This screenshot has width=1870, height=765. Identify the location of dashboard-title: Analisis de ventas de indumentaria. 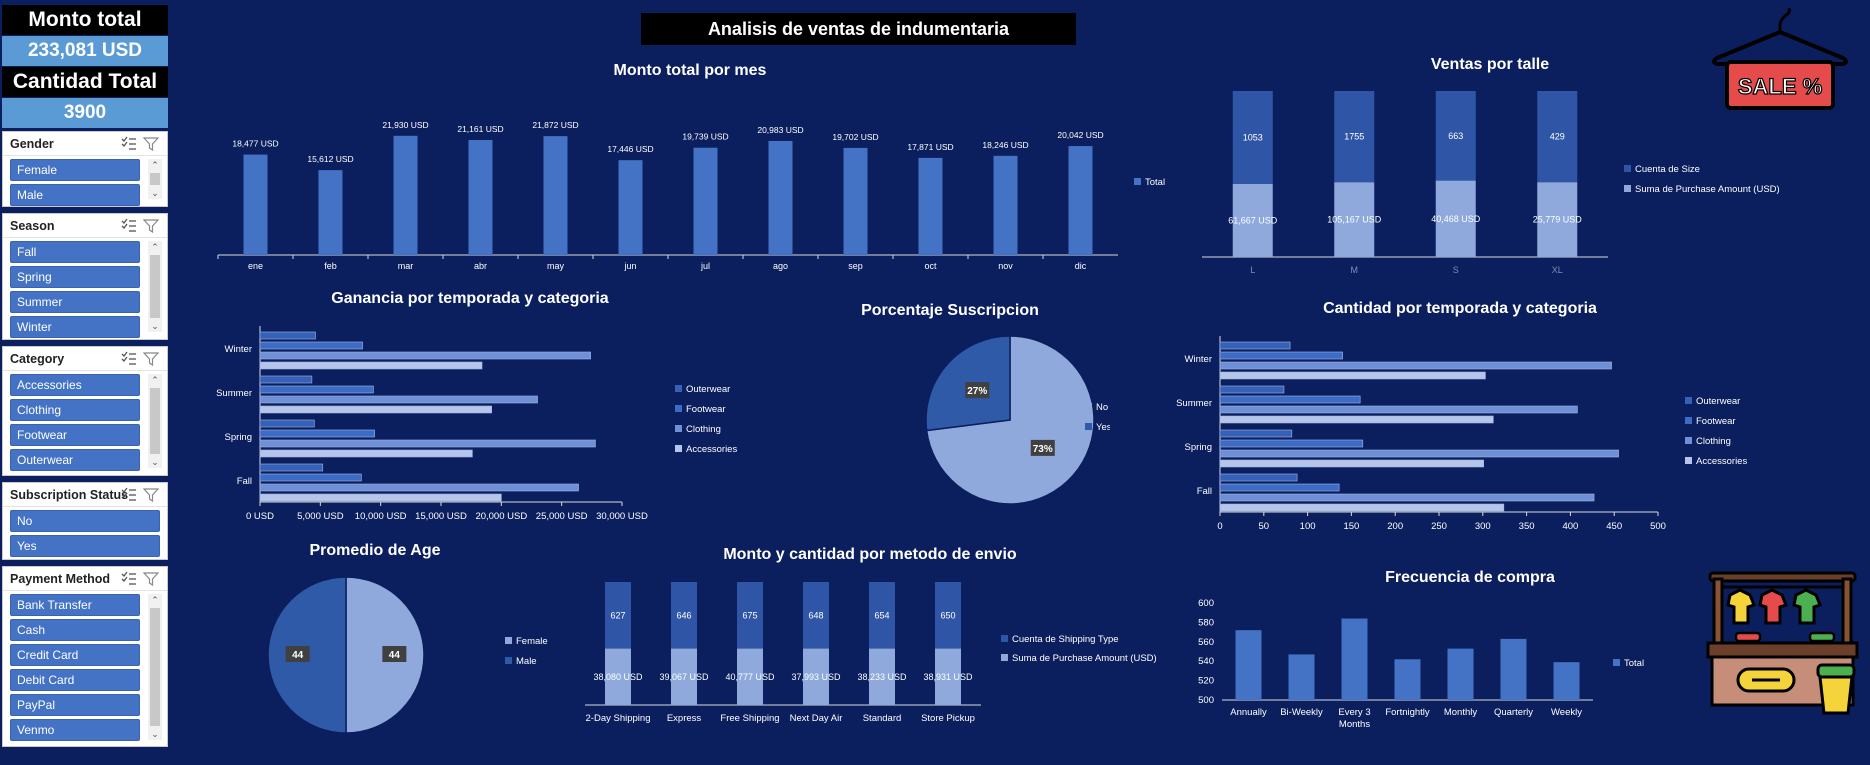
(858, 29).